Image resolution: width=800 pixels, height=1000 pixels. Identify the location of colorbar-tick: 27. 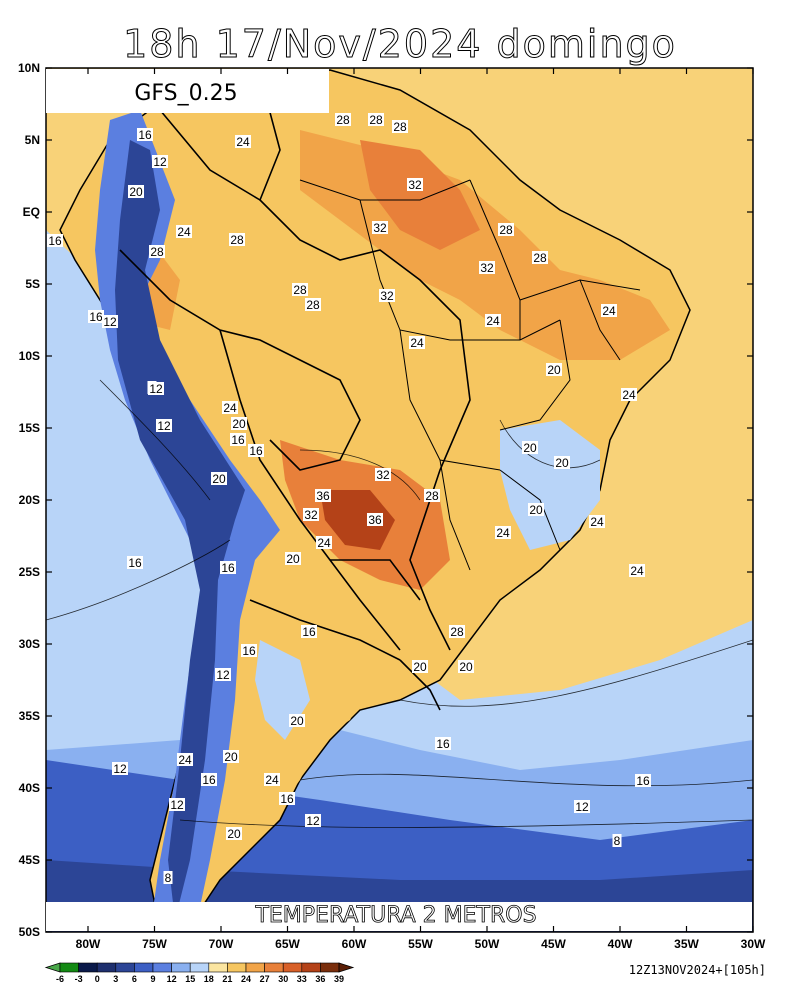
(265, 979).